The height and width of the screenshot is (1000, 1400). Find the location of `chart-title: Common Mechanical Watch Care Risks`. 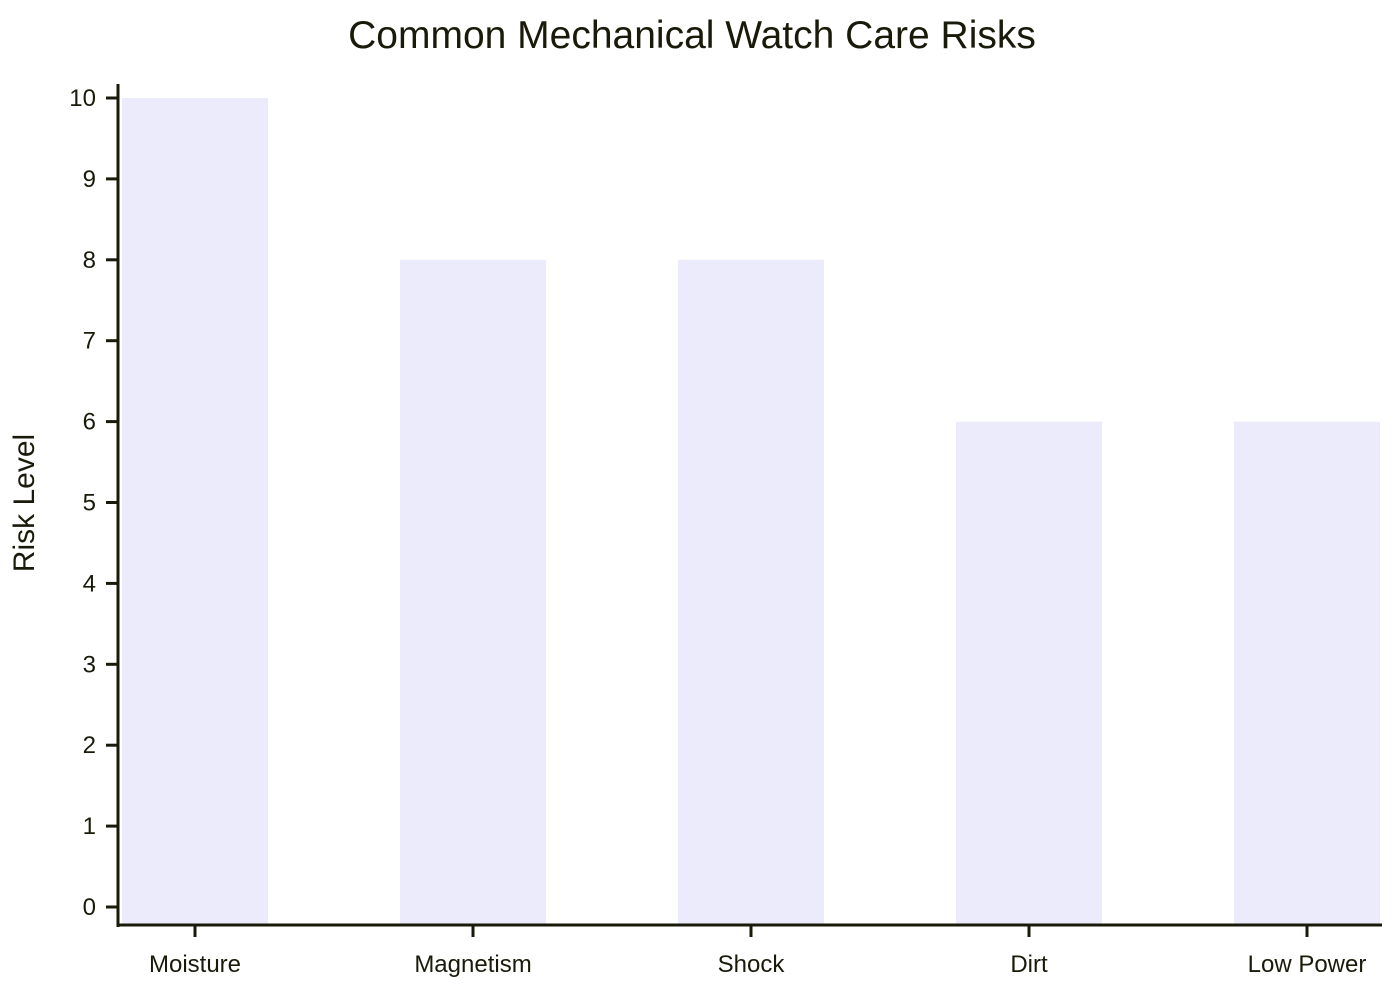

chart-title: Common Mechanical Watch Care Risks is located at coordinates (692, 35).